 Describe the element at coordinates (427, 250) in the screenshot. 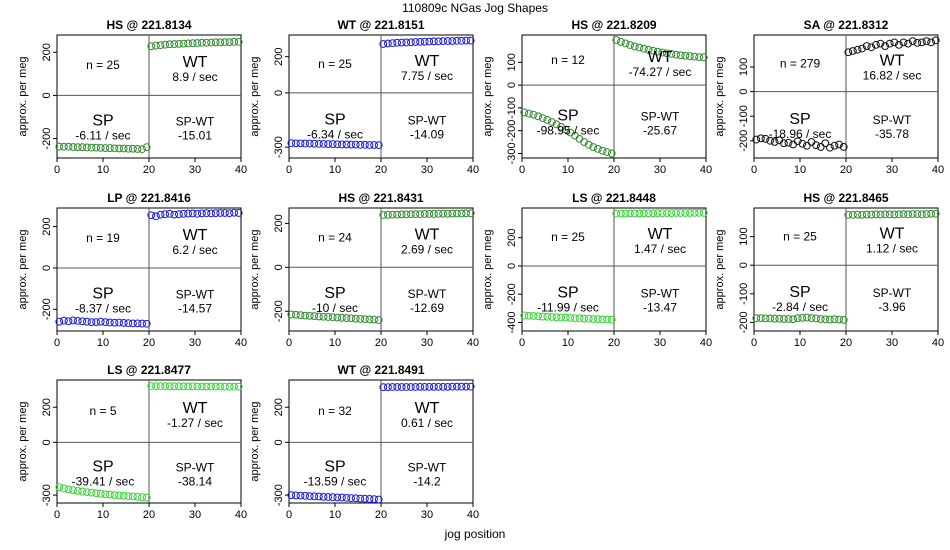

I see `wt-rate: 2.69 / sec` at that location.